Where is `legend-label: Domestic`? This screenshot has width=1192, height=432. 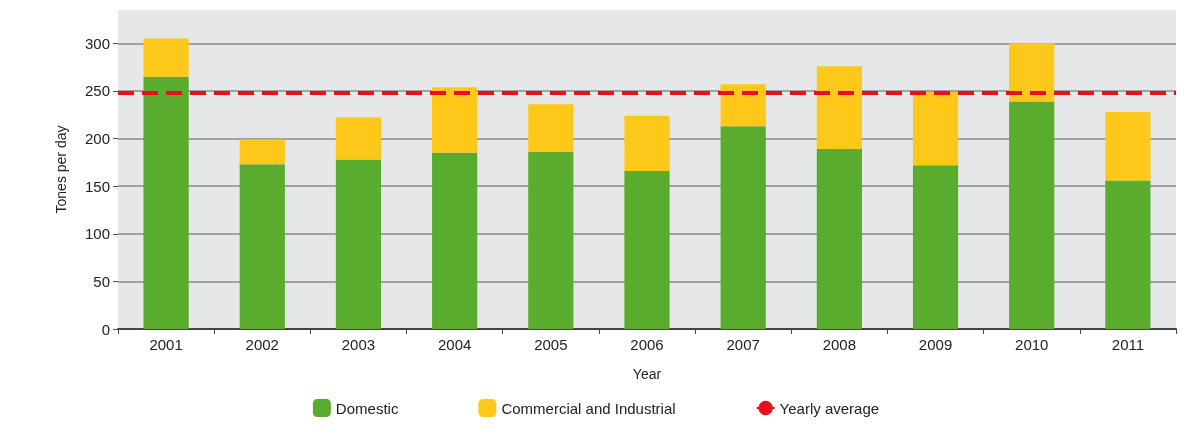 legend-label: Domestic is located at coordinates (367, 408).